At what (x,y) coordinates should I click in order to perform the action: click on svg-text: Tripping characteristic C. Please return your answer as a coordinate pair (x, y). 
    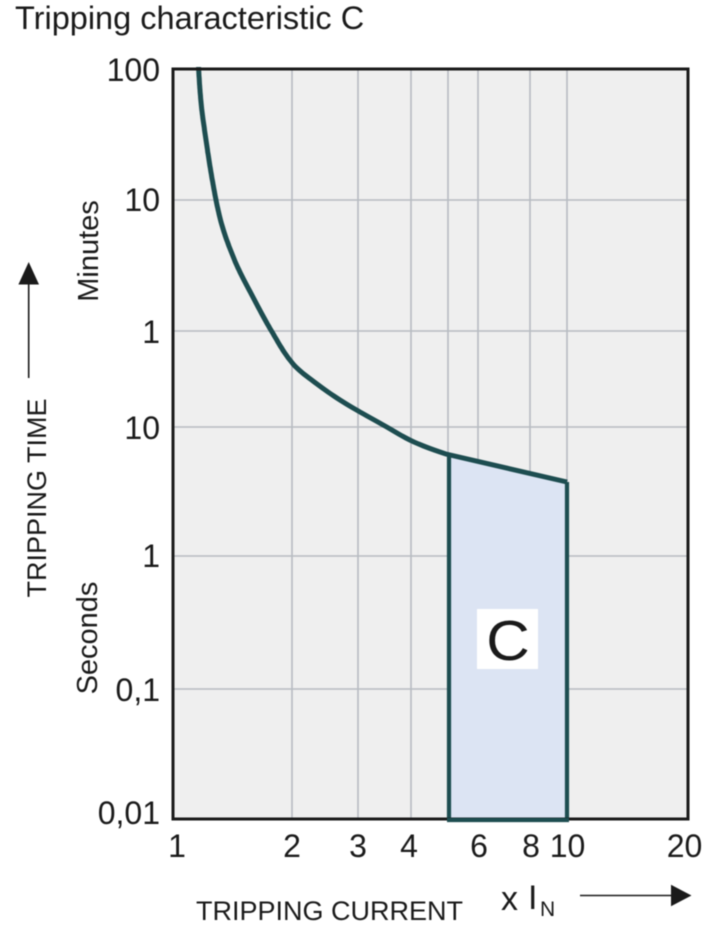
    Looking at the image, I should click on (189, 18).